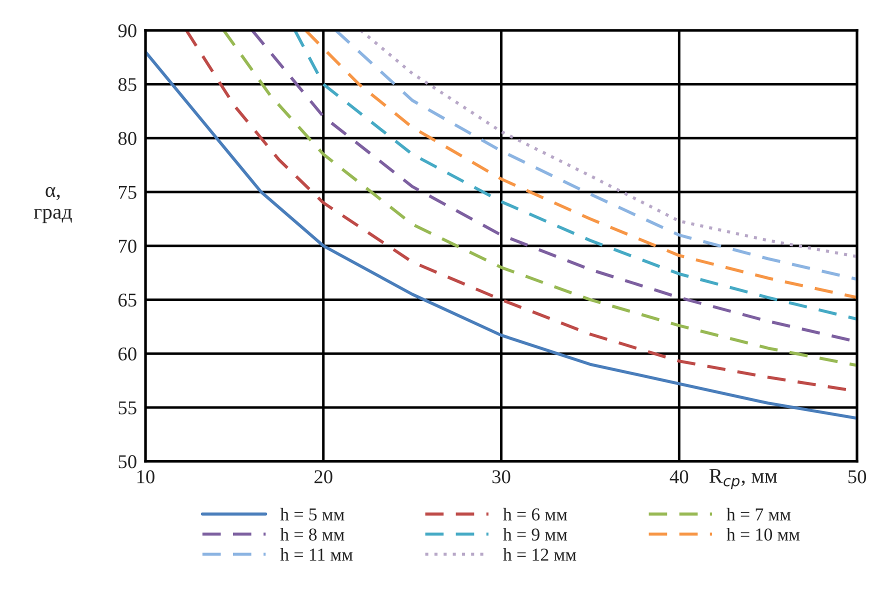  I want to click on legend-label: h = 8 мм, so click(312, 534).